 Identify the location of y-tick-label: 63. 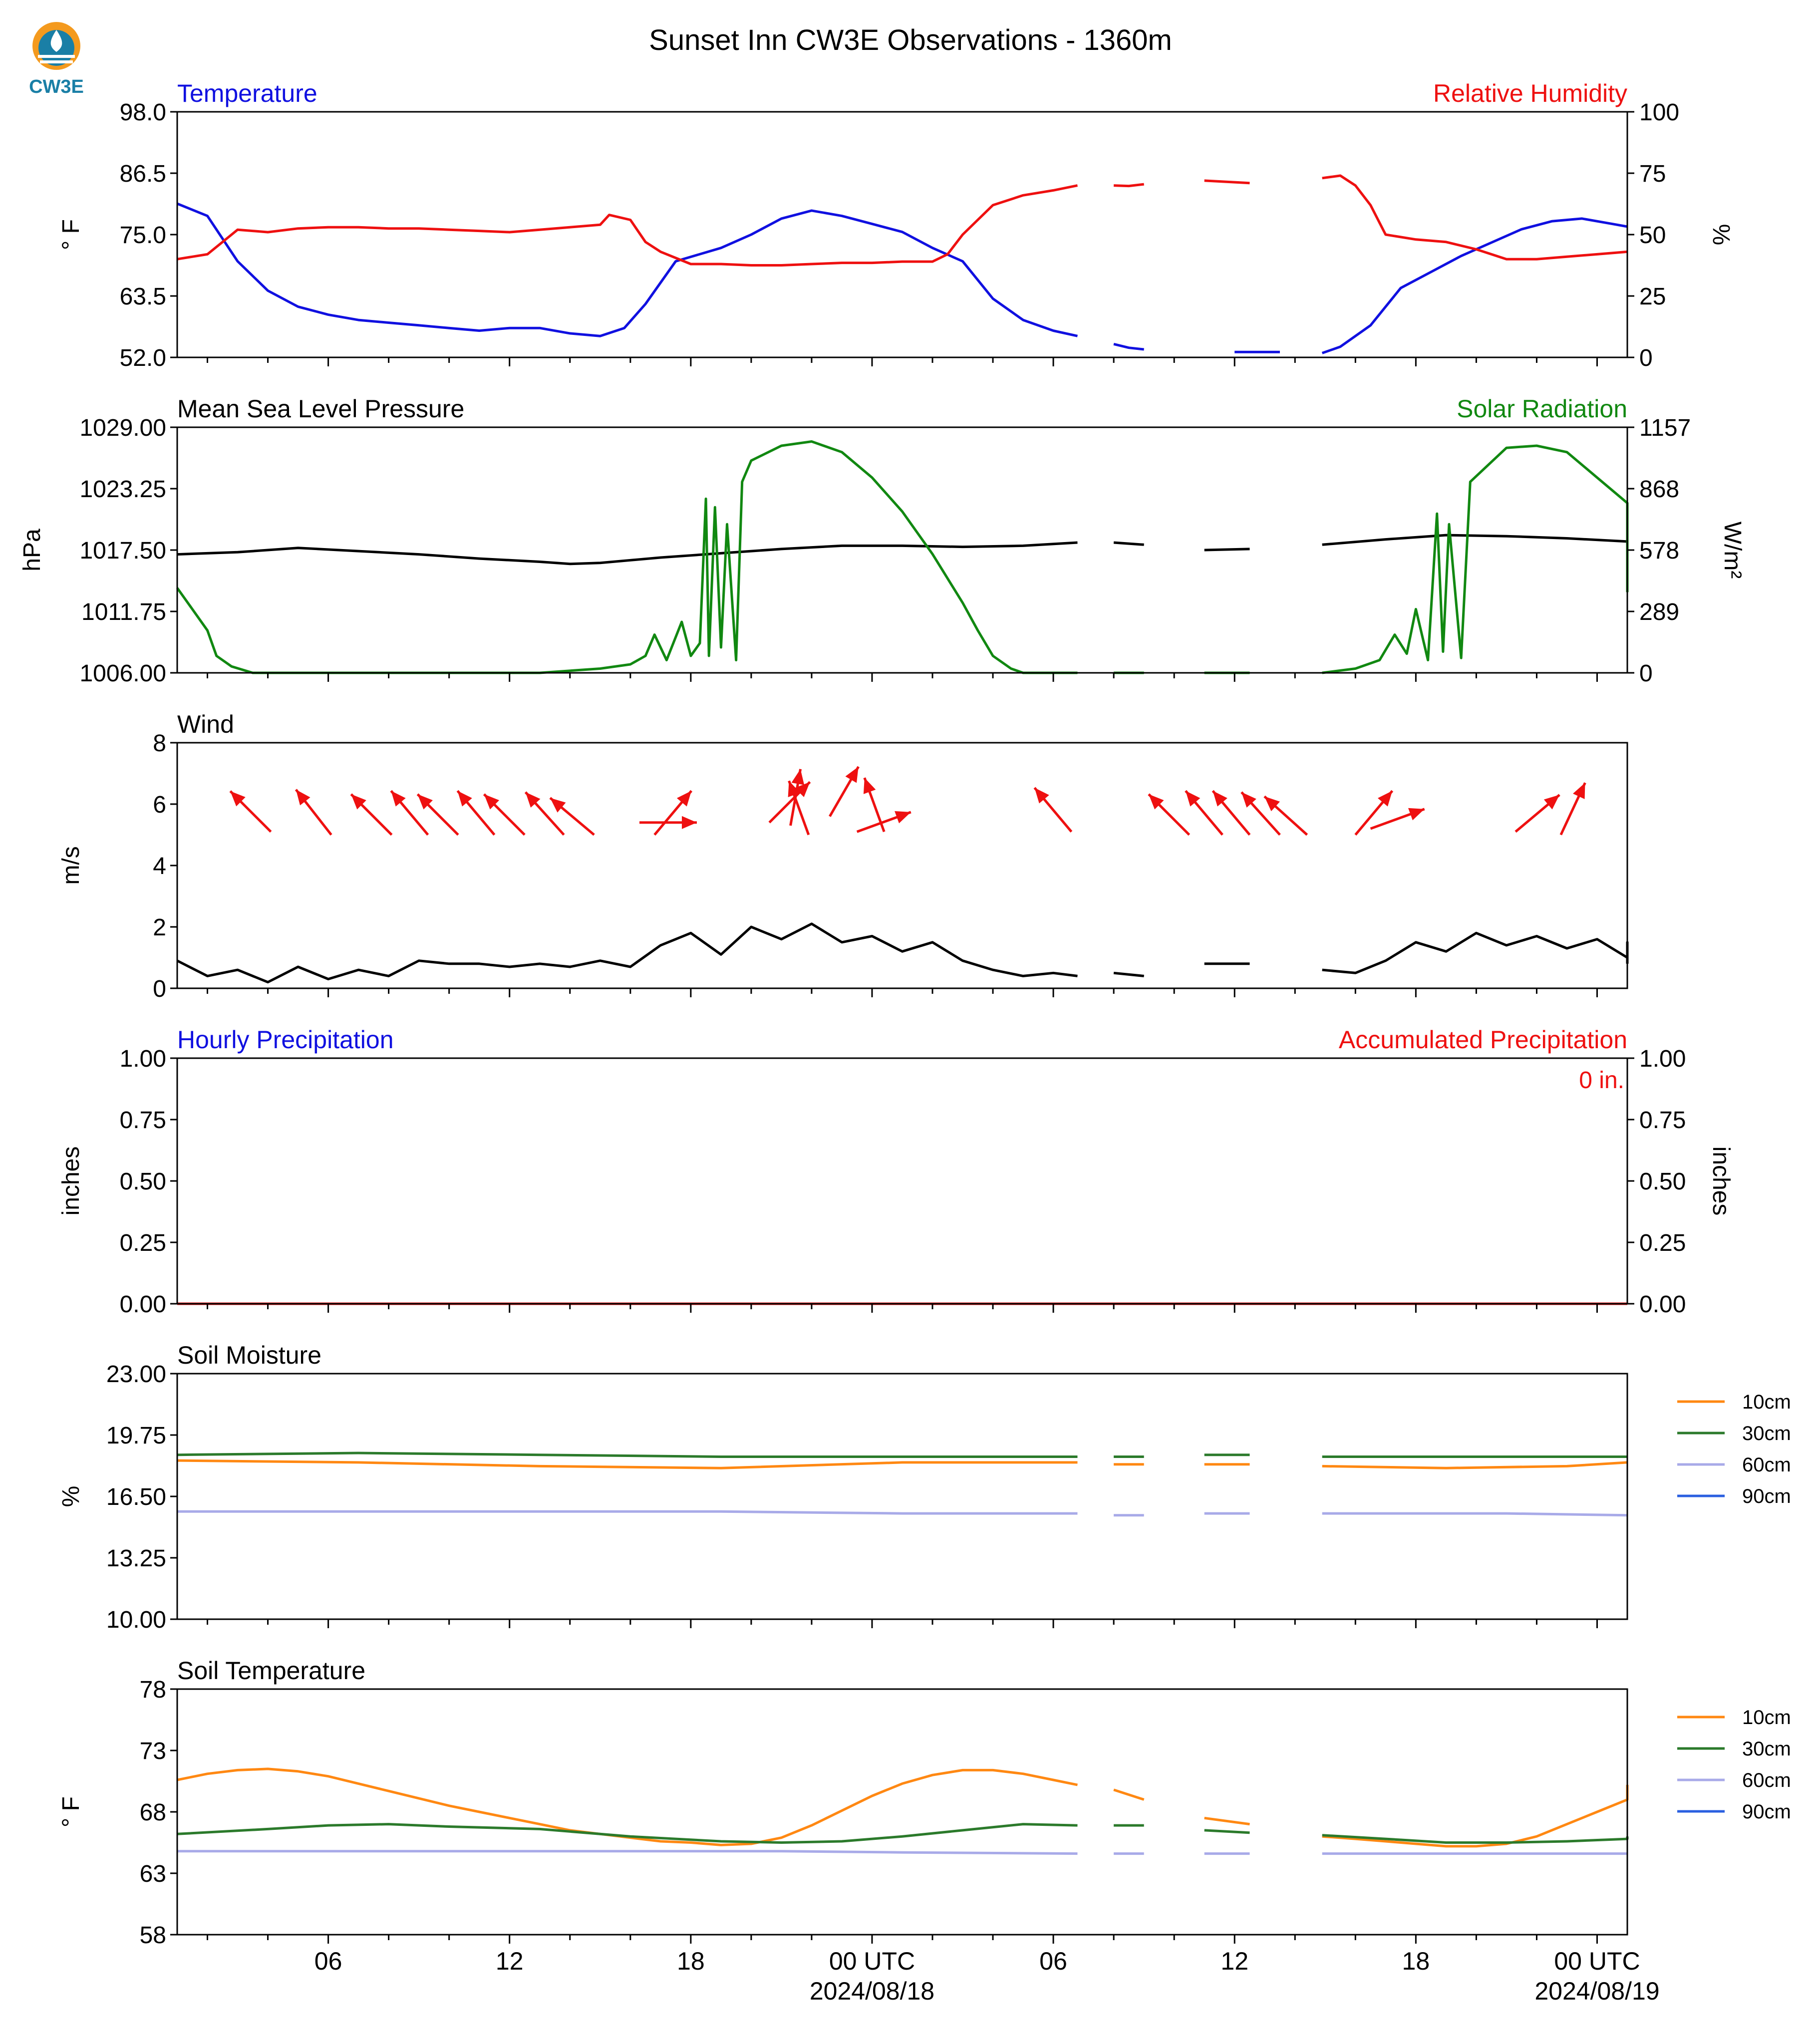
(153, 1874).